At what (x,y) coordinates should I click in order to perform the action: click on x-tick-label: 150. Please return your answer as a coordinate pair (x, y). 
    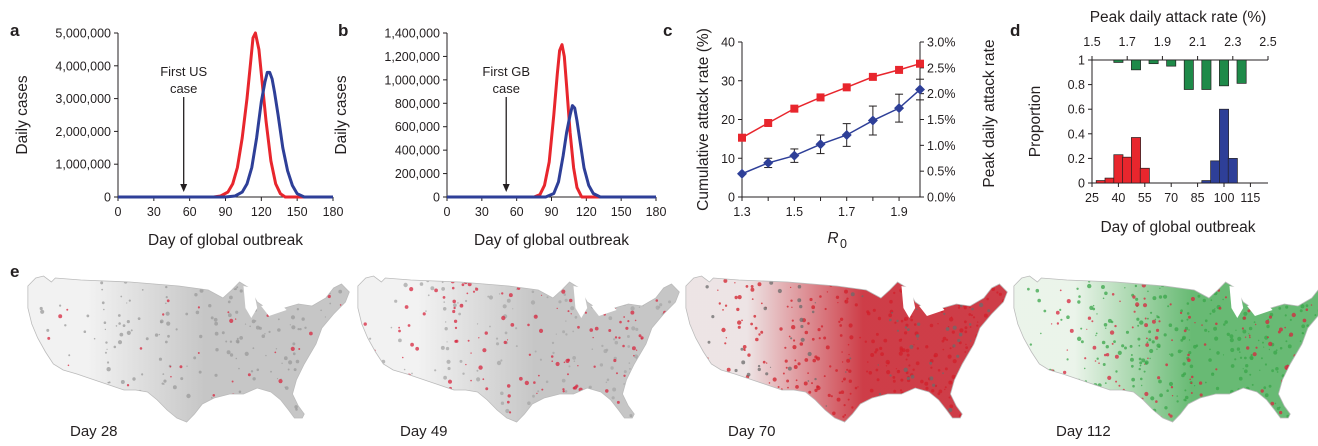
    Looking at the image, I should click on (297, 212).